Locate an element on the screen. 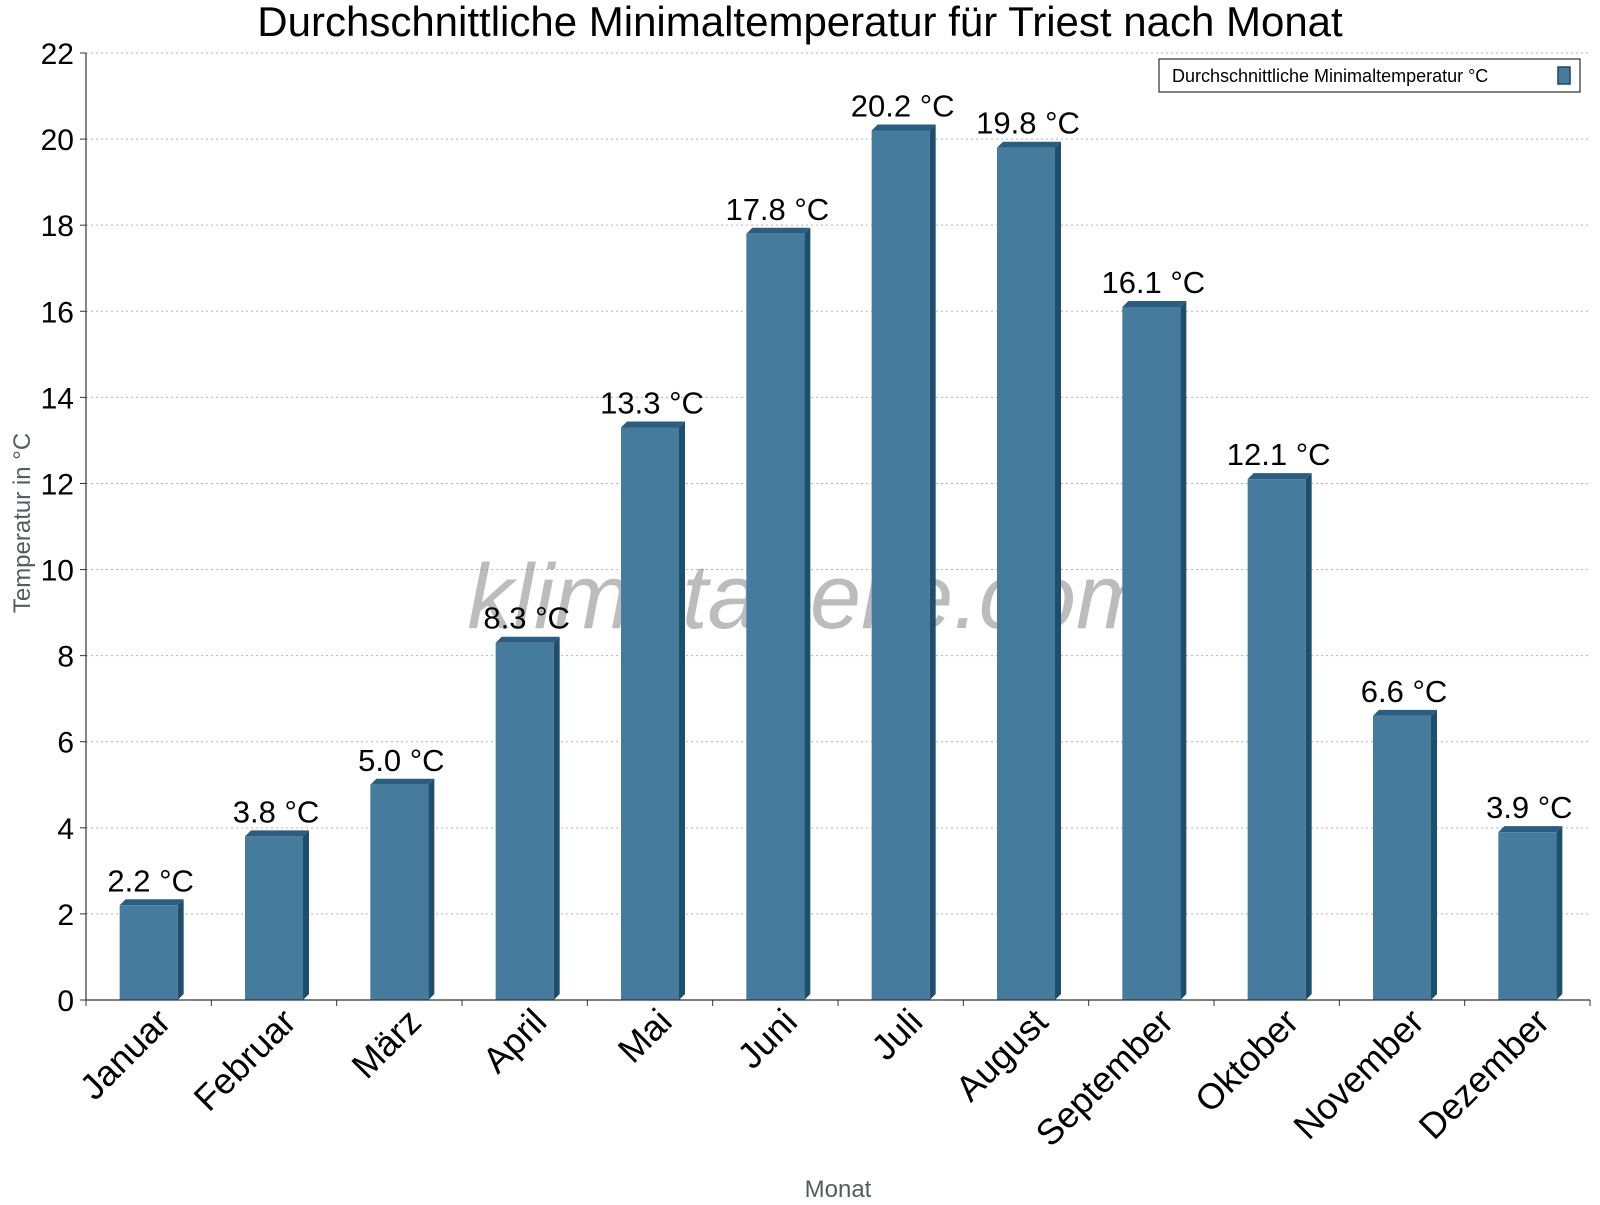  legend-box is located at coordinates (1369, 75).